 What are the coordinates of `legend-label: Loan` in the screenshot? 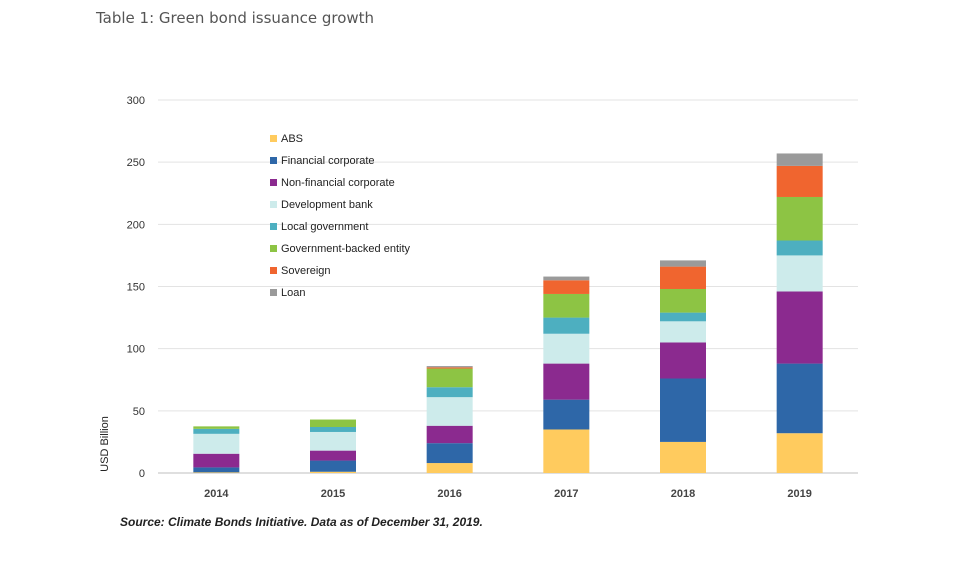 It's located at (293, 293).